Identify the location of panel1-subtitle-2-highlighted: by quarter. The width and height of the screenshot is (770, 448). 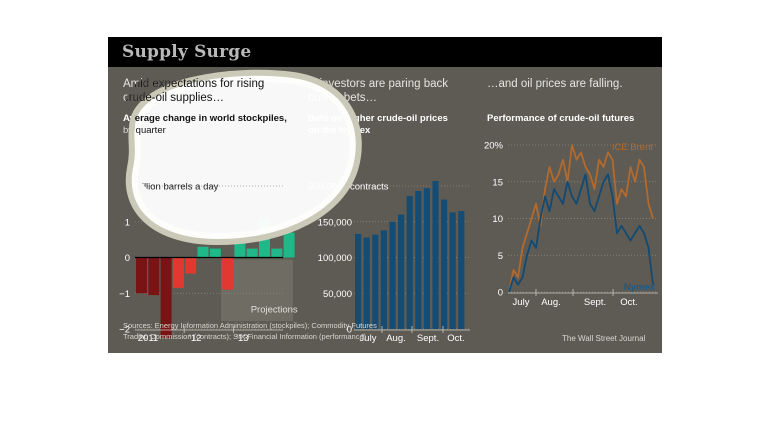
(144, 130).